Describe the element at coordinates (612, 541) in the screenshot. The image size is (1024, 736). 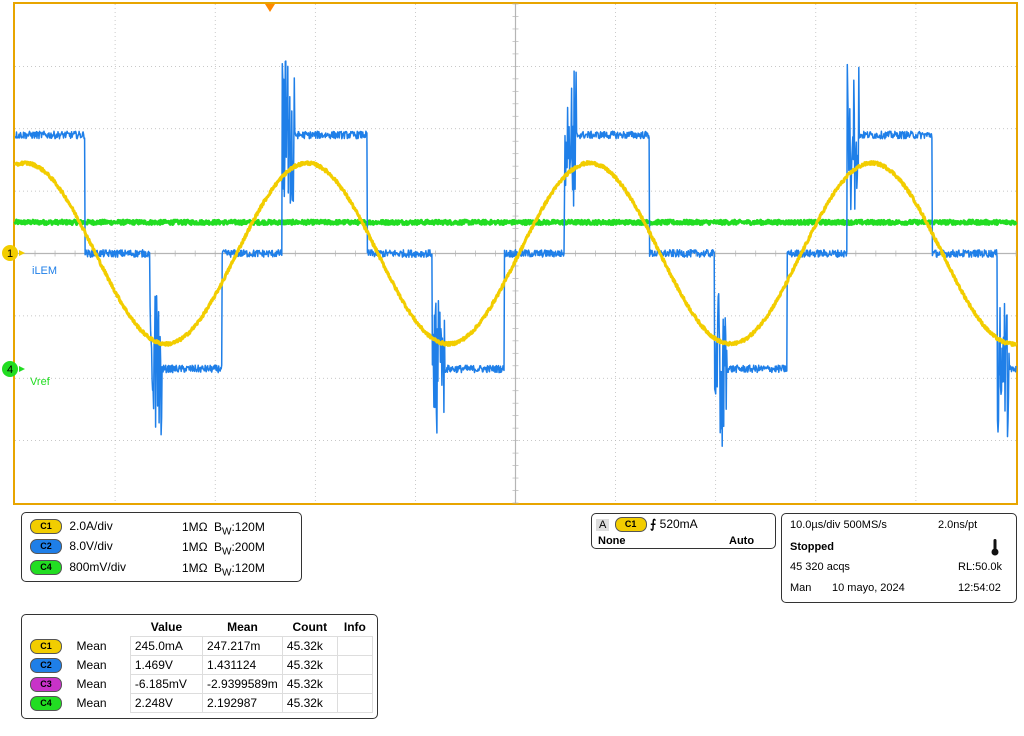
I see `trigger-coupling: None` at that location.